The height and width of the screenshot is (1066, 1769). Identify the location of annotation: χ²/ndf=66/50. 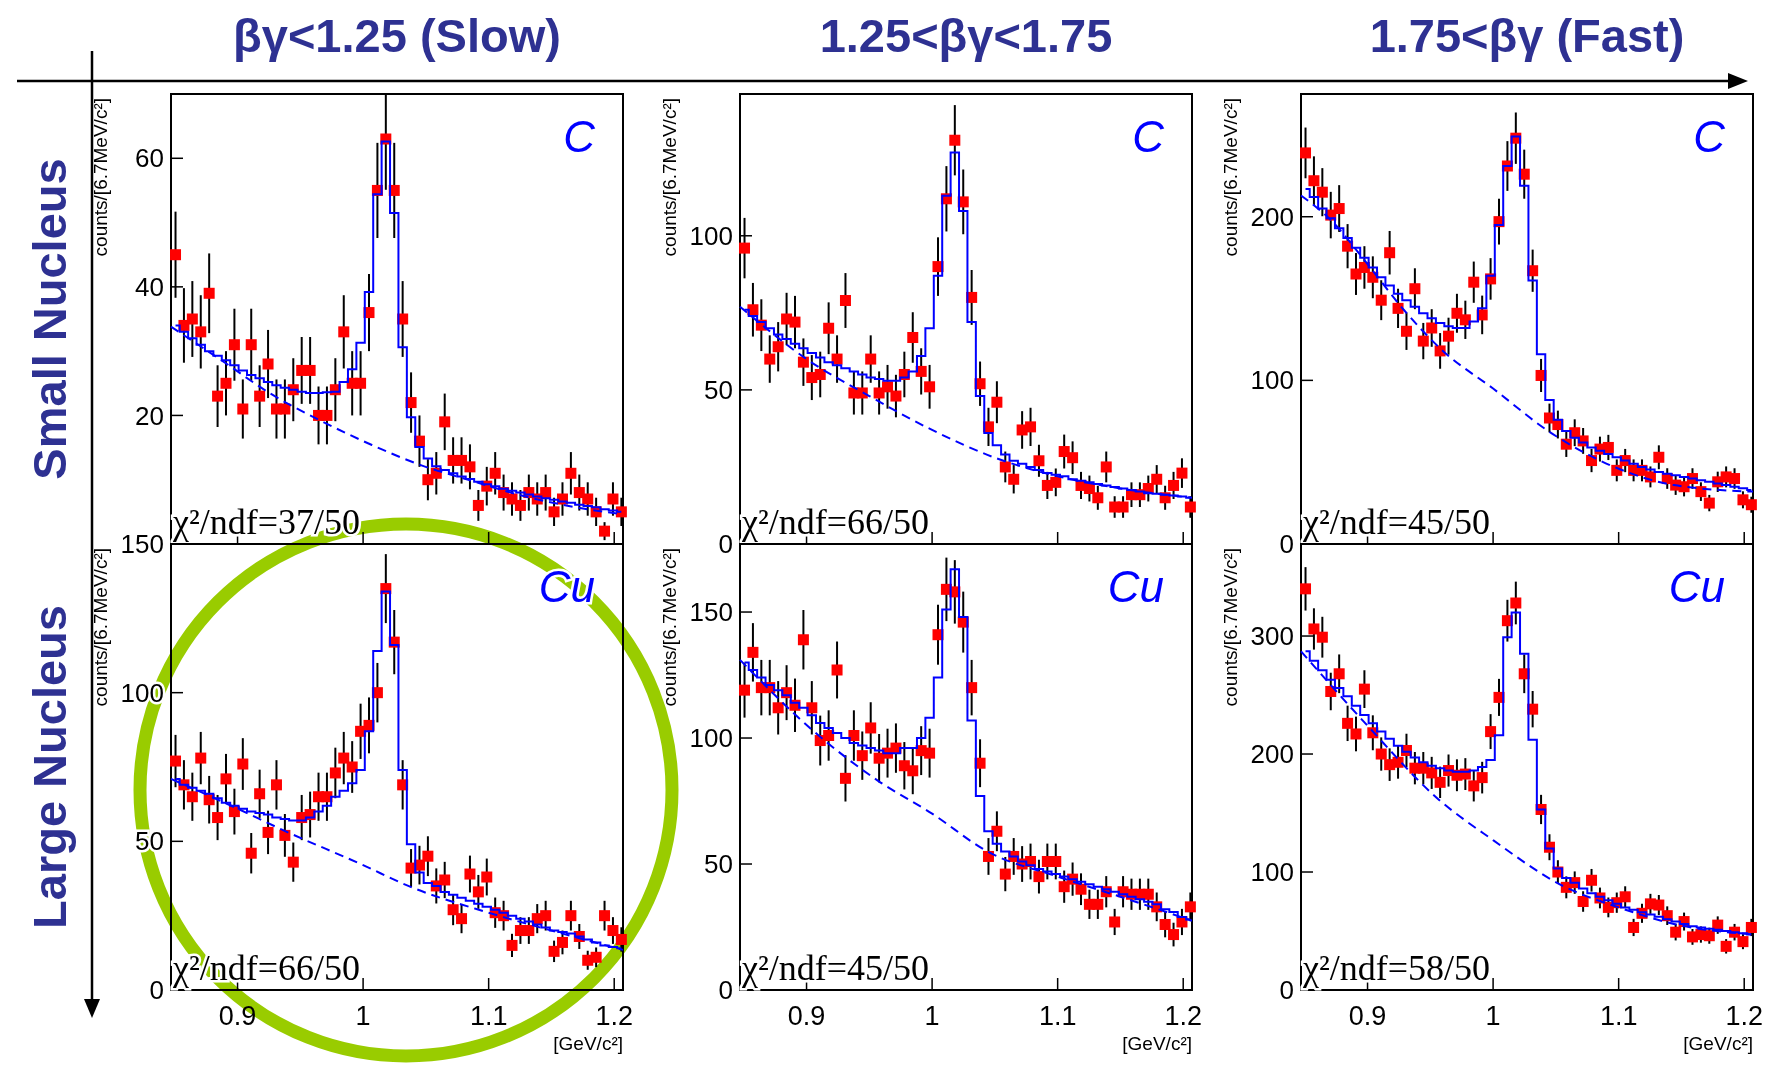
(835, 522).